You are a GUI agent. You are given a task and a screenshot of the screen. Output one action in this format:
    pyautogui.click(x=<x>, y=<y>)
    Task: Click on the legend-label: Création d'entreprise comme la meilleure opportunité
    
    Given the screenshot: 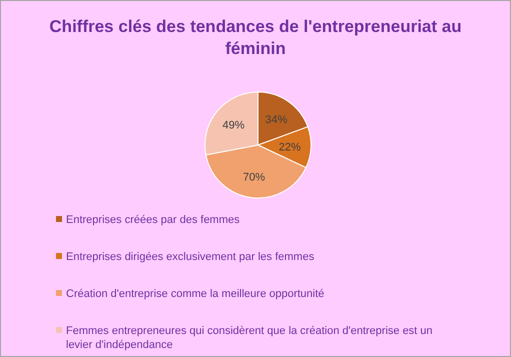 What is the action you would take?
    pyautogui.click(x=195, y=294)
    